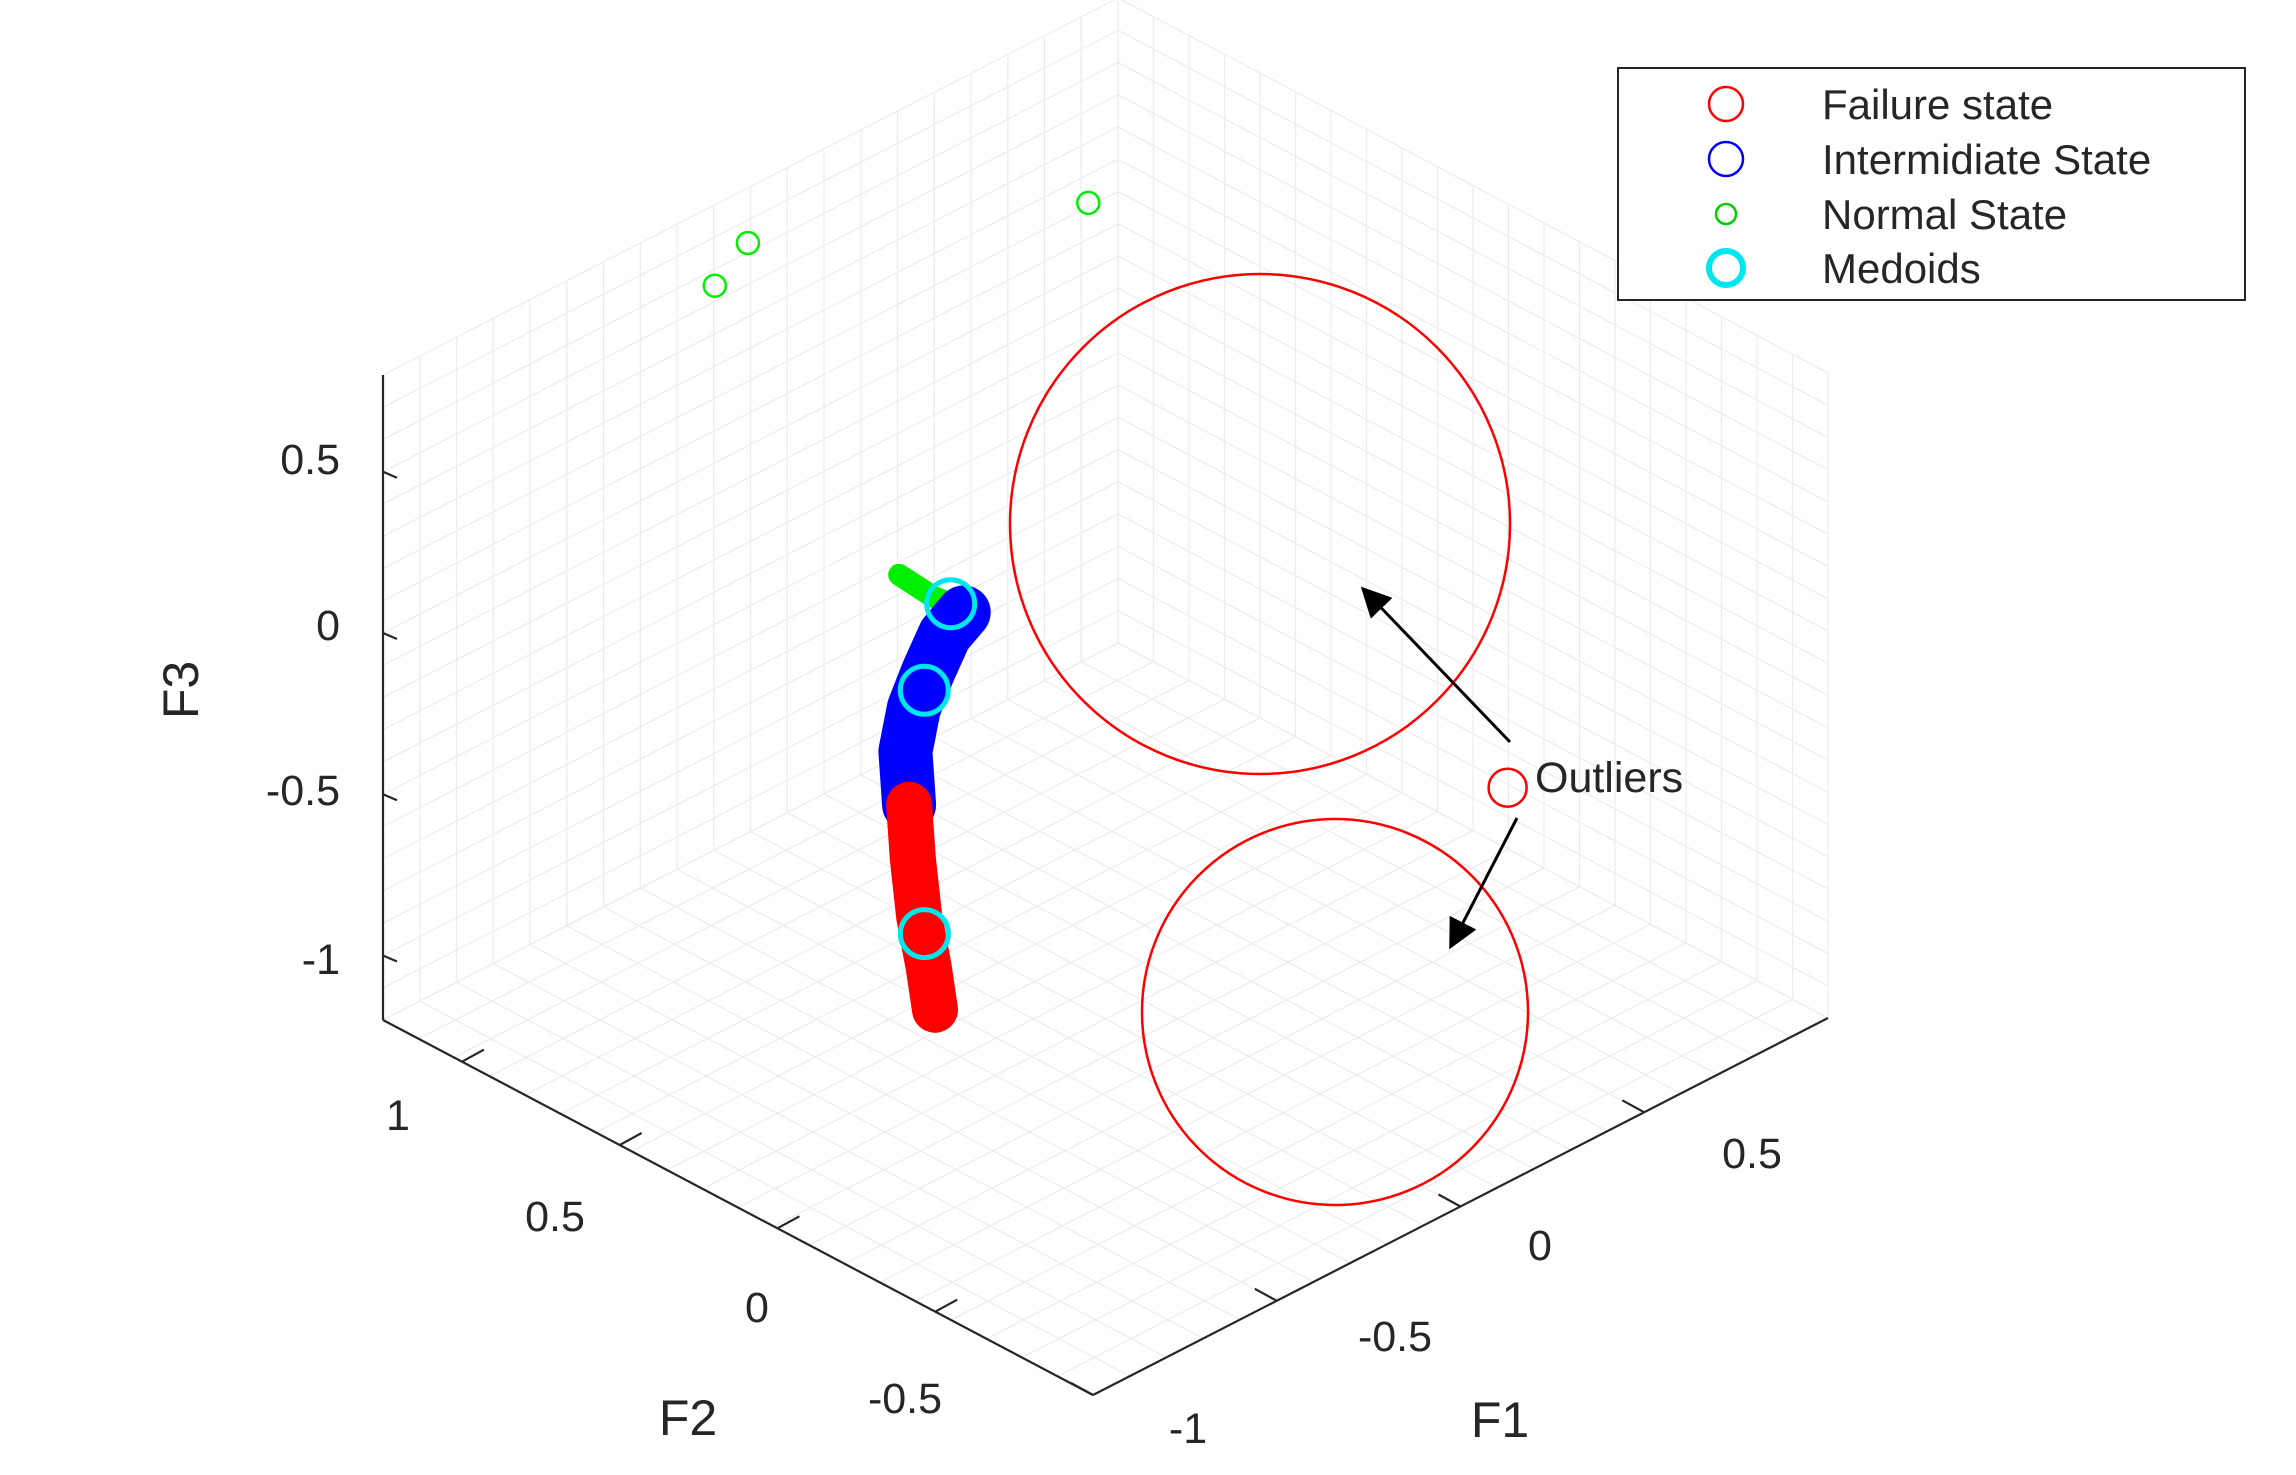 The image size is (2296, 1475). What do you see at coordinates (303, 791) in the screenshot?
I see `z-tick-label: -0.5` at bounding box center [303, 791].